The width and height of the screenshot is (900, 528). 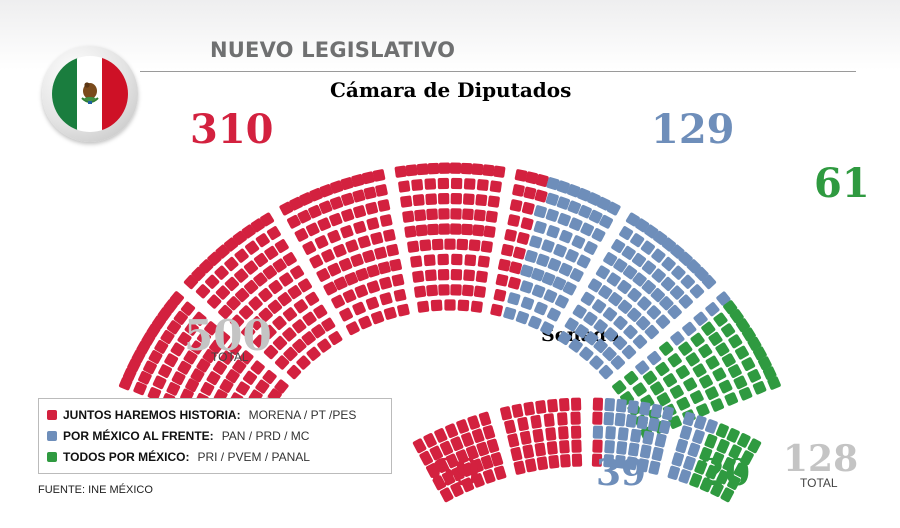 I want to click on camara-value-juntos: 310, so click(x=232, y=129).